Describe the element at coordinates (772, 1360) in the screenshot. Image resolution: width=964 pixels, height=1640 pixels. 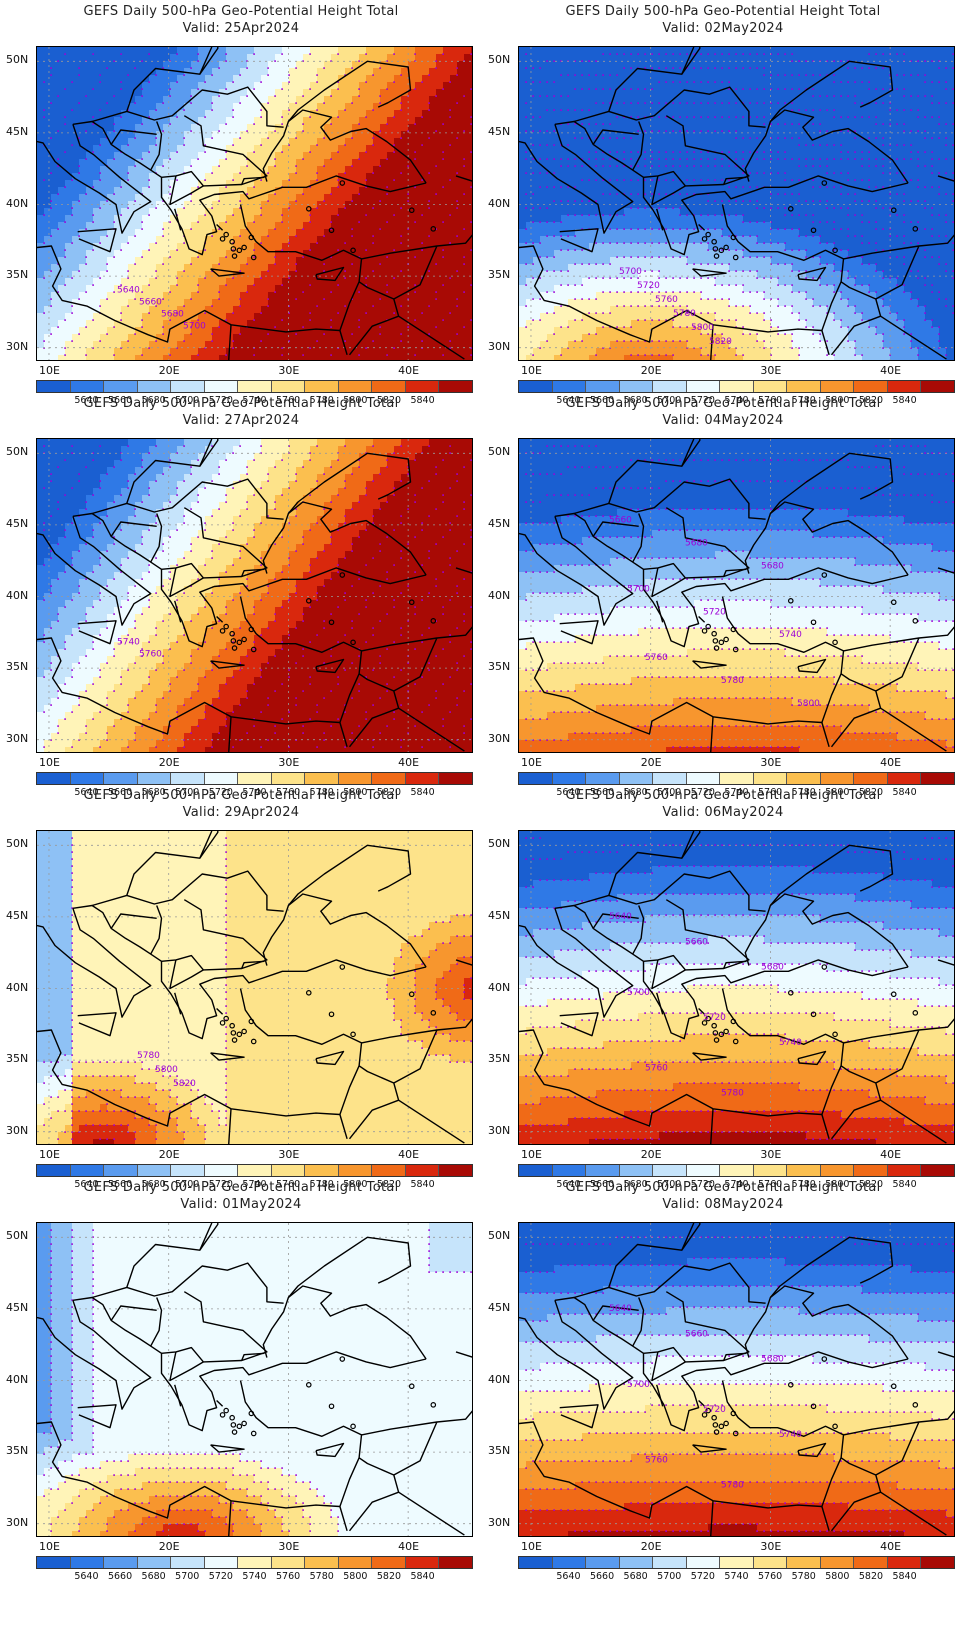
I see `contour-label: 5680` at that location.